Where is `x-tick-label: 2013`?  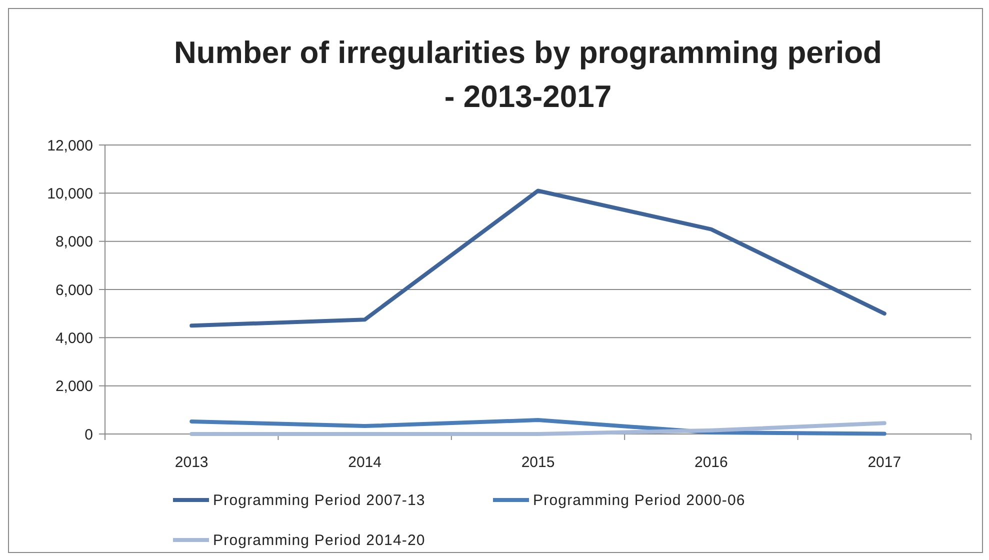 x-tick-label: 2013 is located at coordinates (191, 462).